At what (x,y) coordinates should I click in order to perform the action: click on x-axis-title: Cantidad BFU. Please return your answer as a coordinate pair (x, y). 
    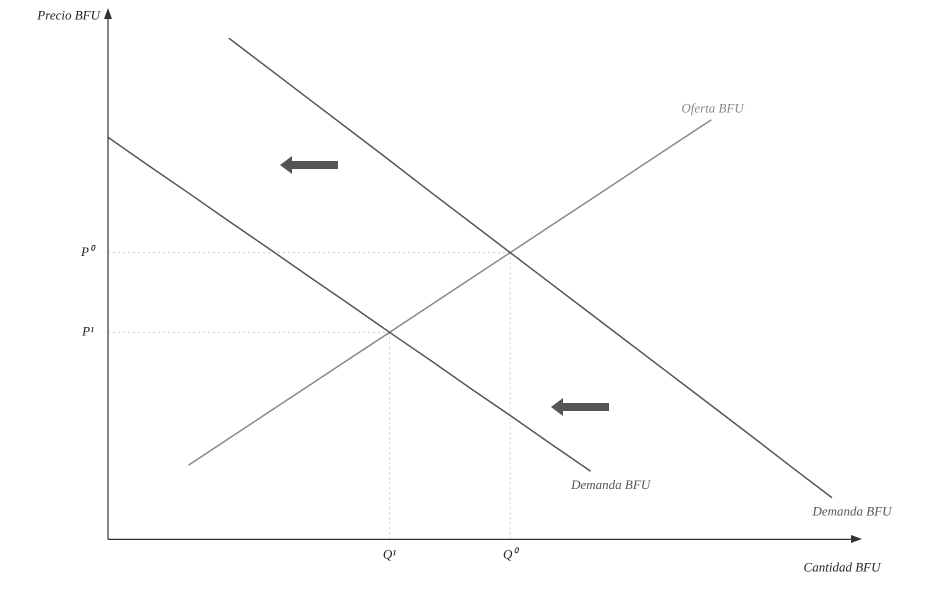
    Looking at the image, I should click on (843, 566).